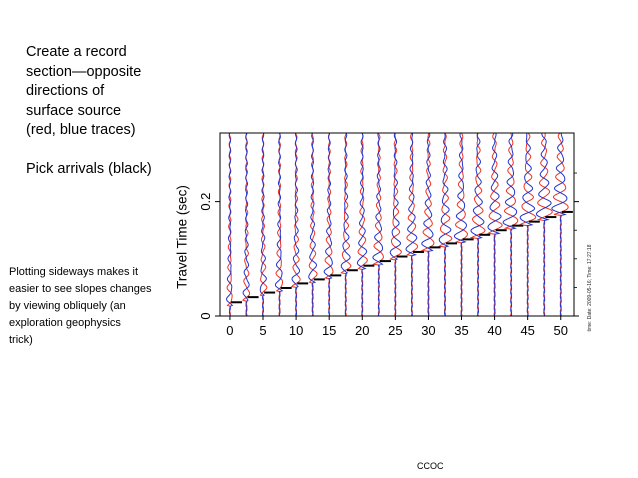  I want to click on x-tick-label-0: 0, so click(229, 330).